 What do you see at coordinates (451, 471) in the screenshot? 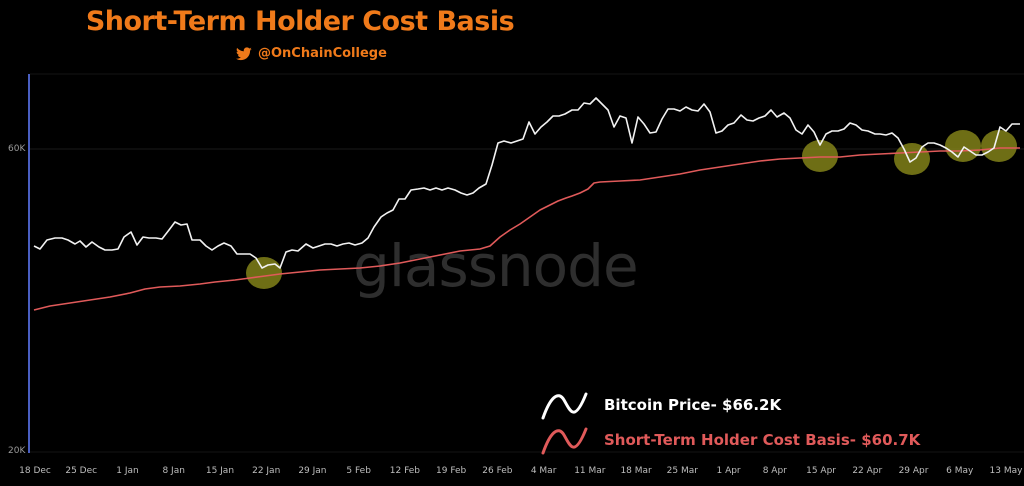
I see `x-tick: 19 Feb` at bounding box center [451, 471].